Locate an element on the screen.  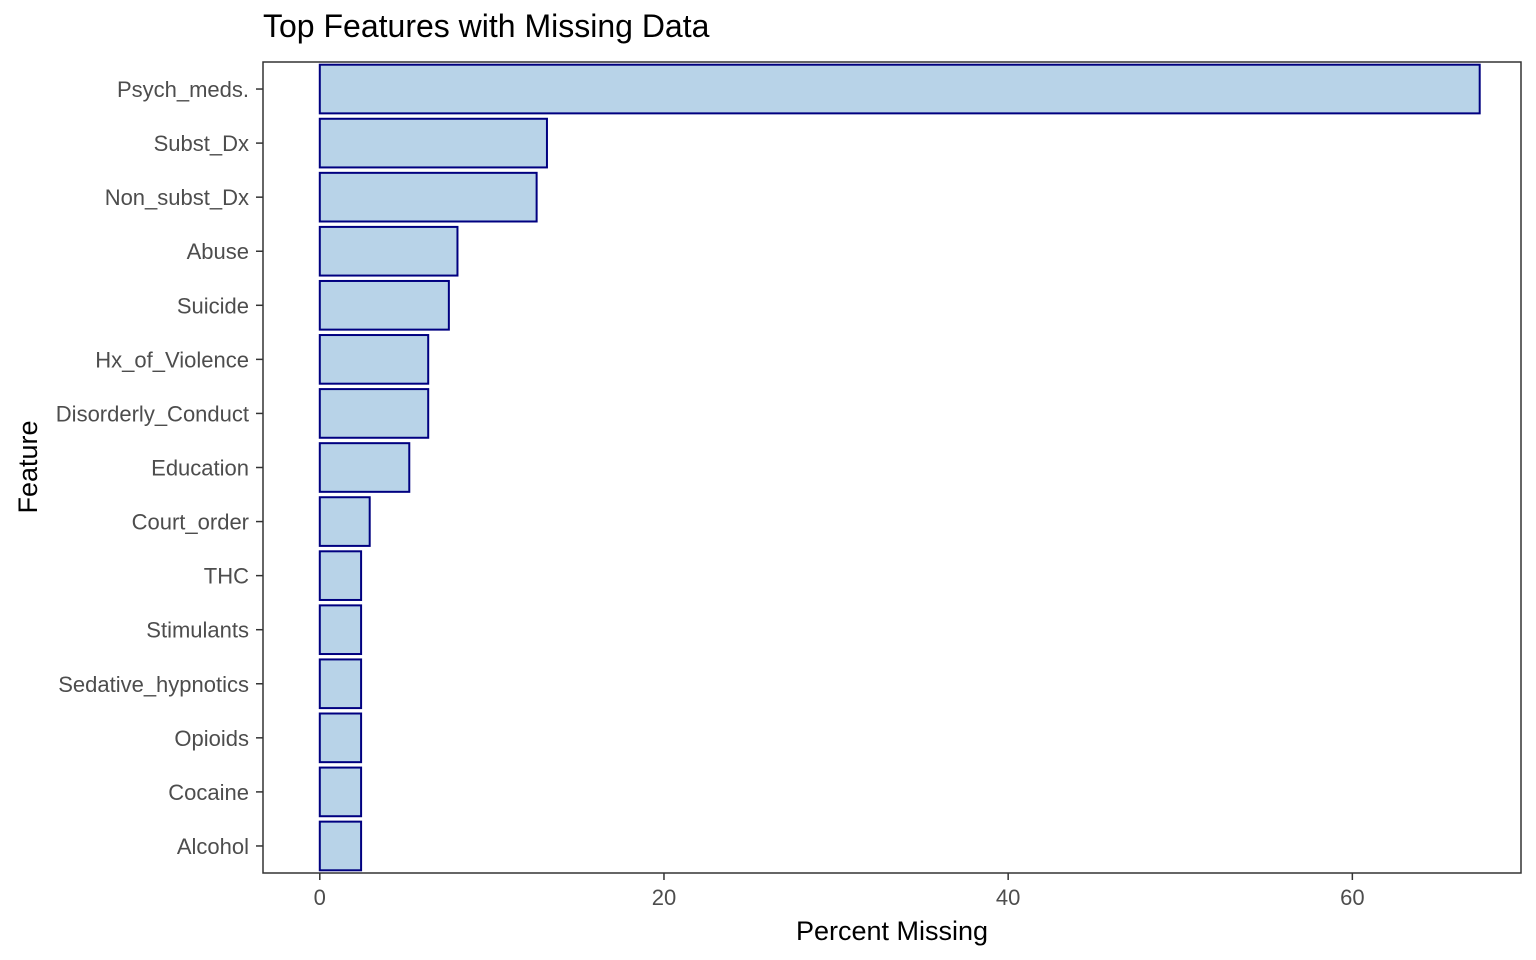
bar-psych-meds is located at coordinates (899, 89).